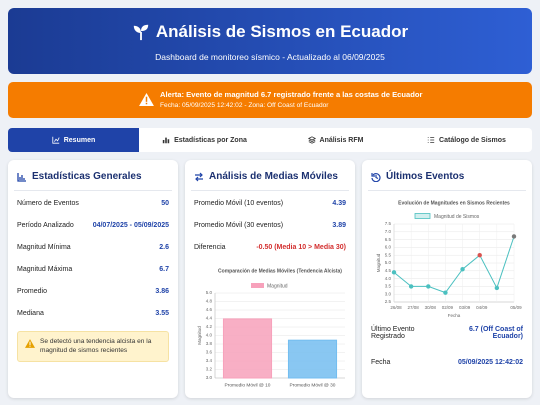 This screenshot has height=405, width=540. What do you see at coordinates (141, 32) in the screenshot?
I see `sprout-icon` at bounding box center [141, 32].